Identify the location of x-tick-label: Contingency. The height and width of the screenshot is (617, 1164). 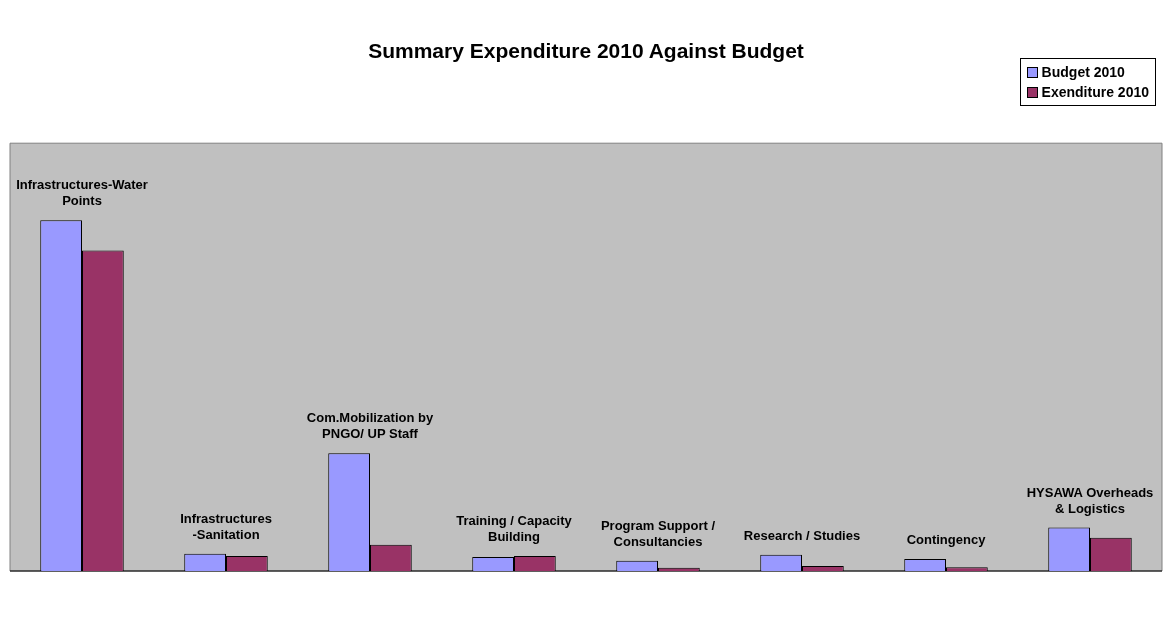
(946, 540).